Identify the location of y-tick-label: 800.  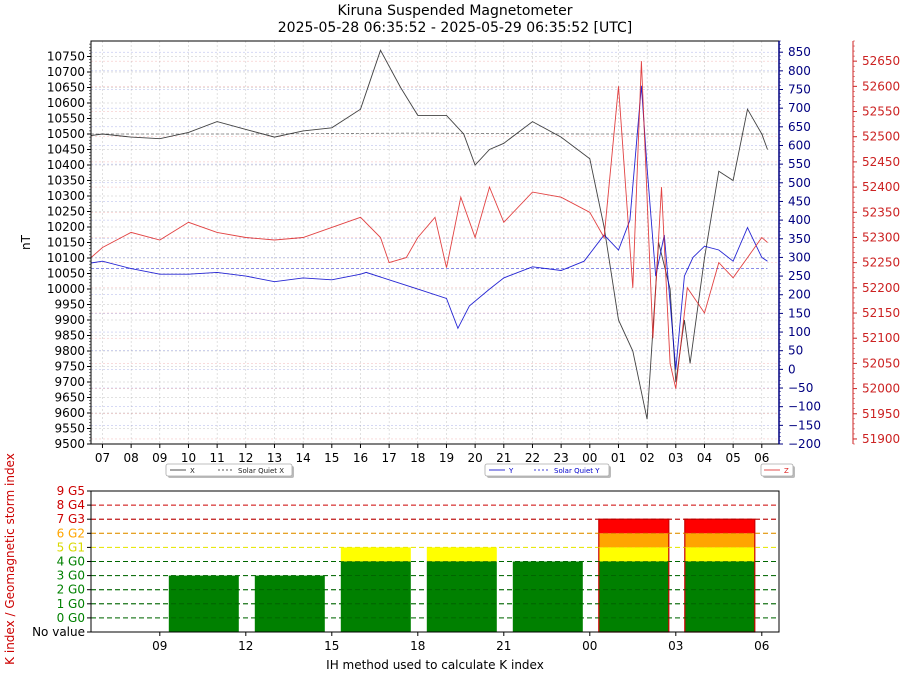
(799, 71).